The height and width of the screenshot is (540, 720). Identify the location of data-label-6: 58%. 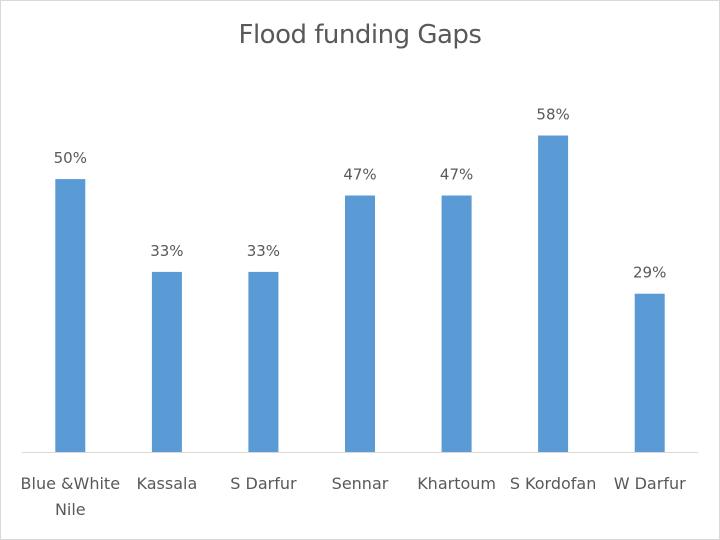
(552, 115).